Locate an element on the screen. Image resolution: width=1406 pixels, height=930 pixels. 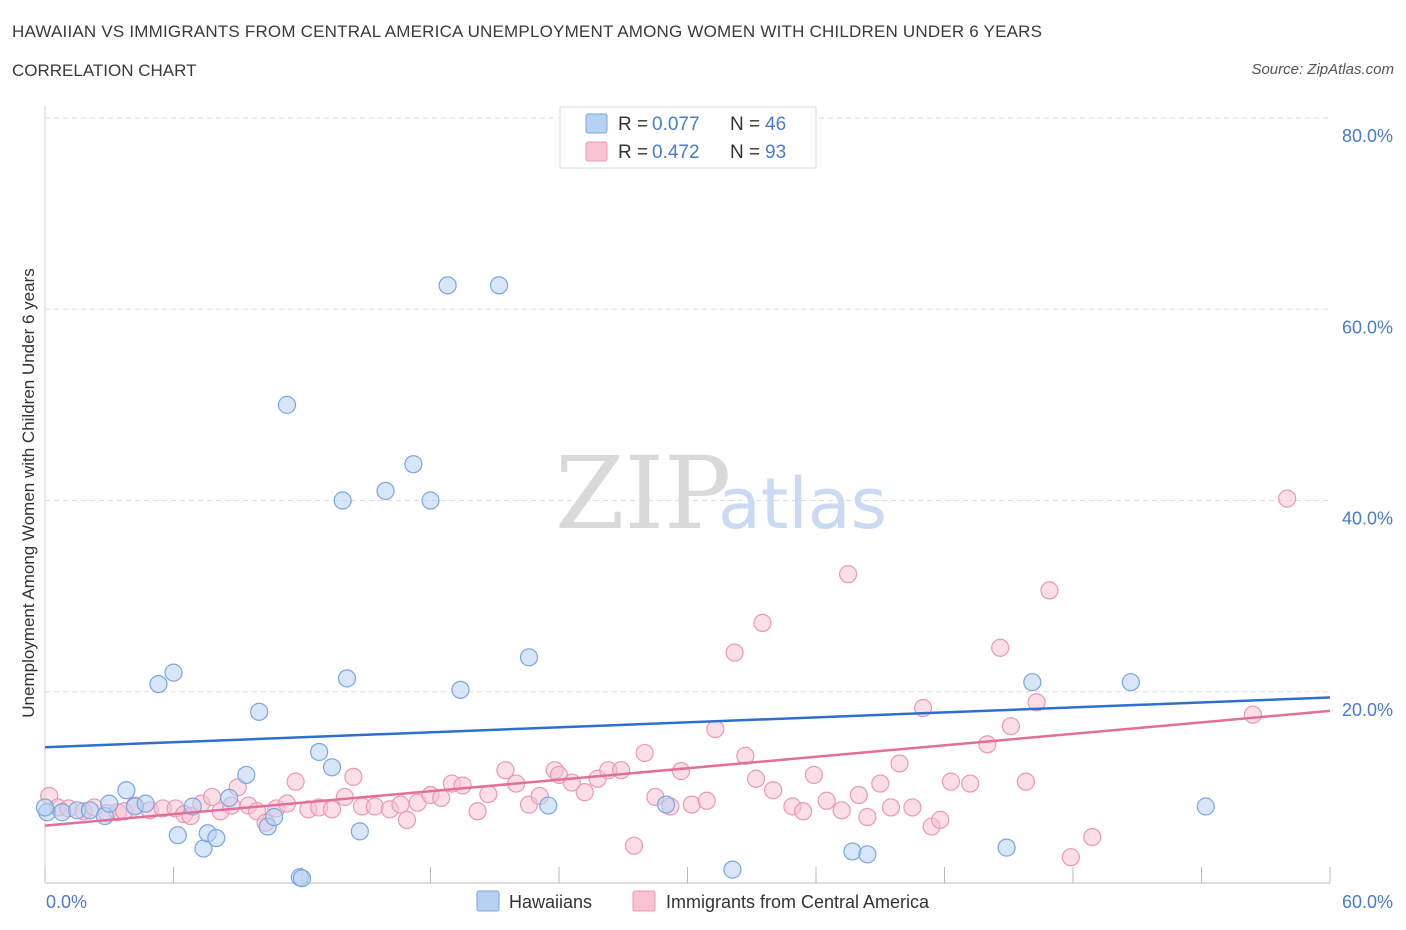
bottom-legend-label-hawaiians: Hawaiians is located at coordinates (550, 902).